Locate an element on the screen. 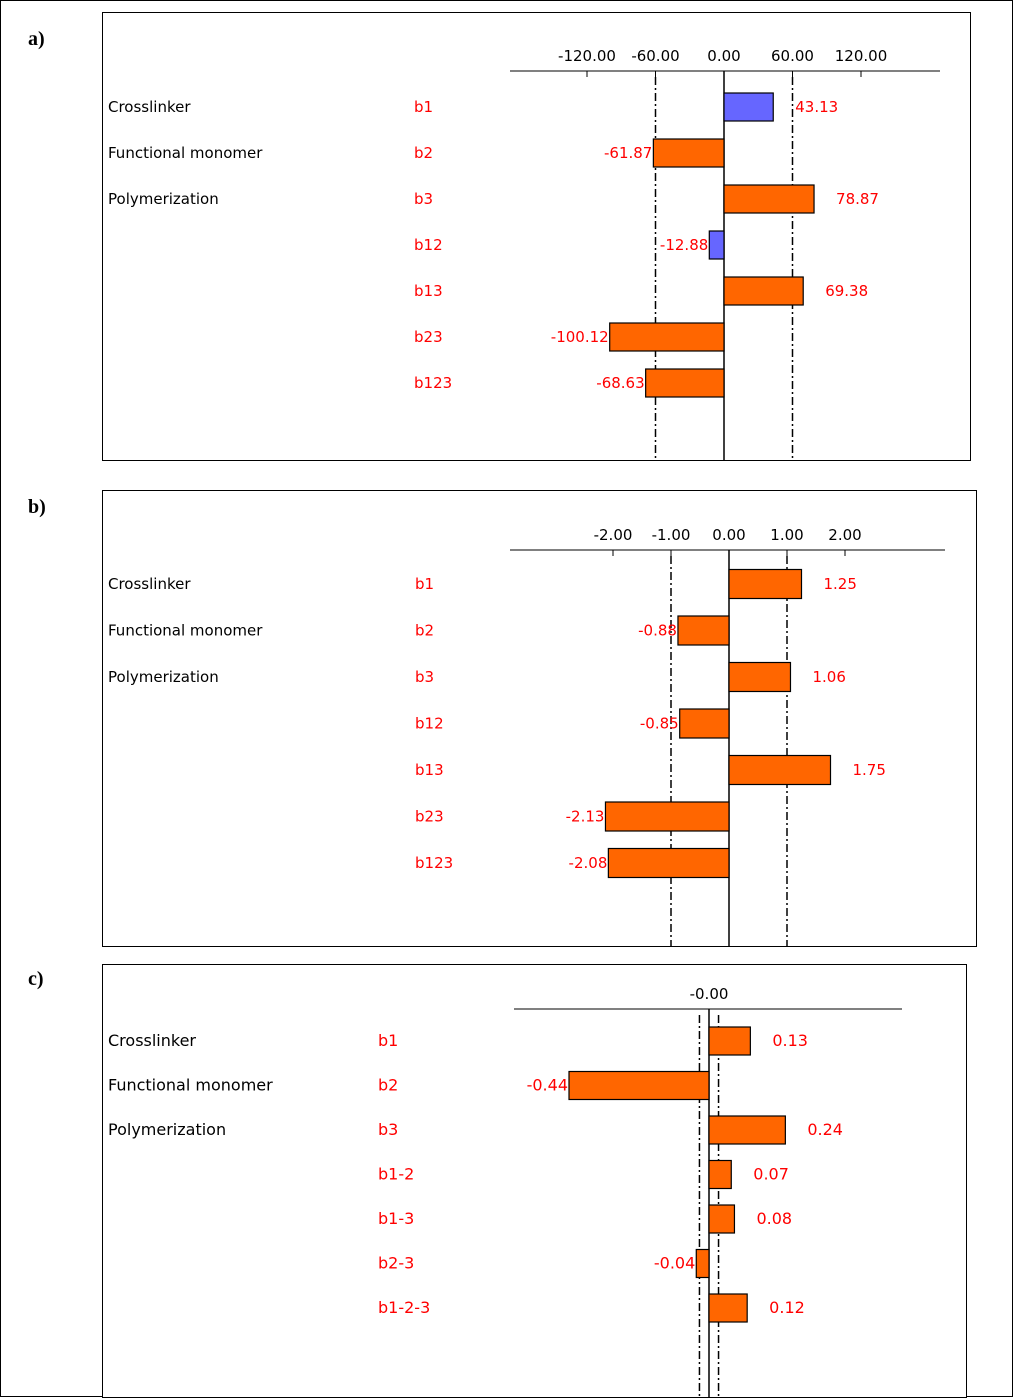 This screenshot has height=1398, width=1014. value-label: 69.38 is located at coordinates (846, 291).